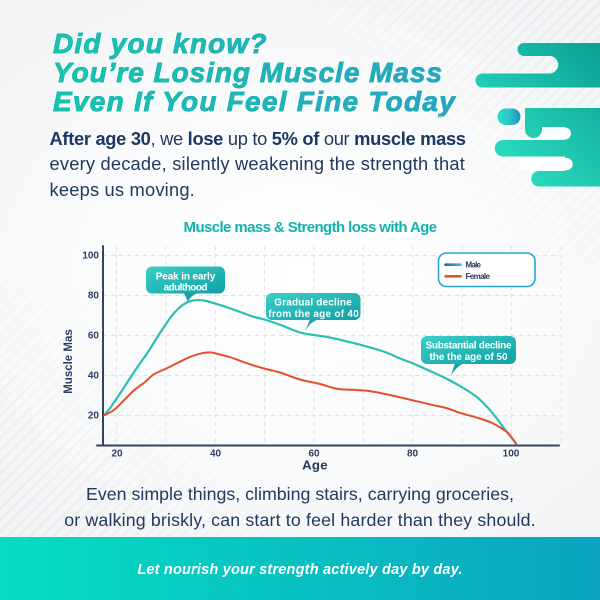 The height and width of the screenshot is (600, 600). Describe the element at coordinates (186, 276) in the screenshot. I see `svg-text: Peak in early` at that location.